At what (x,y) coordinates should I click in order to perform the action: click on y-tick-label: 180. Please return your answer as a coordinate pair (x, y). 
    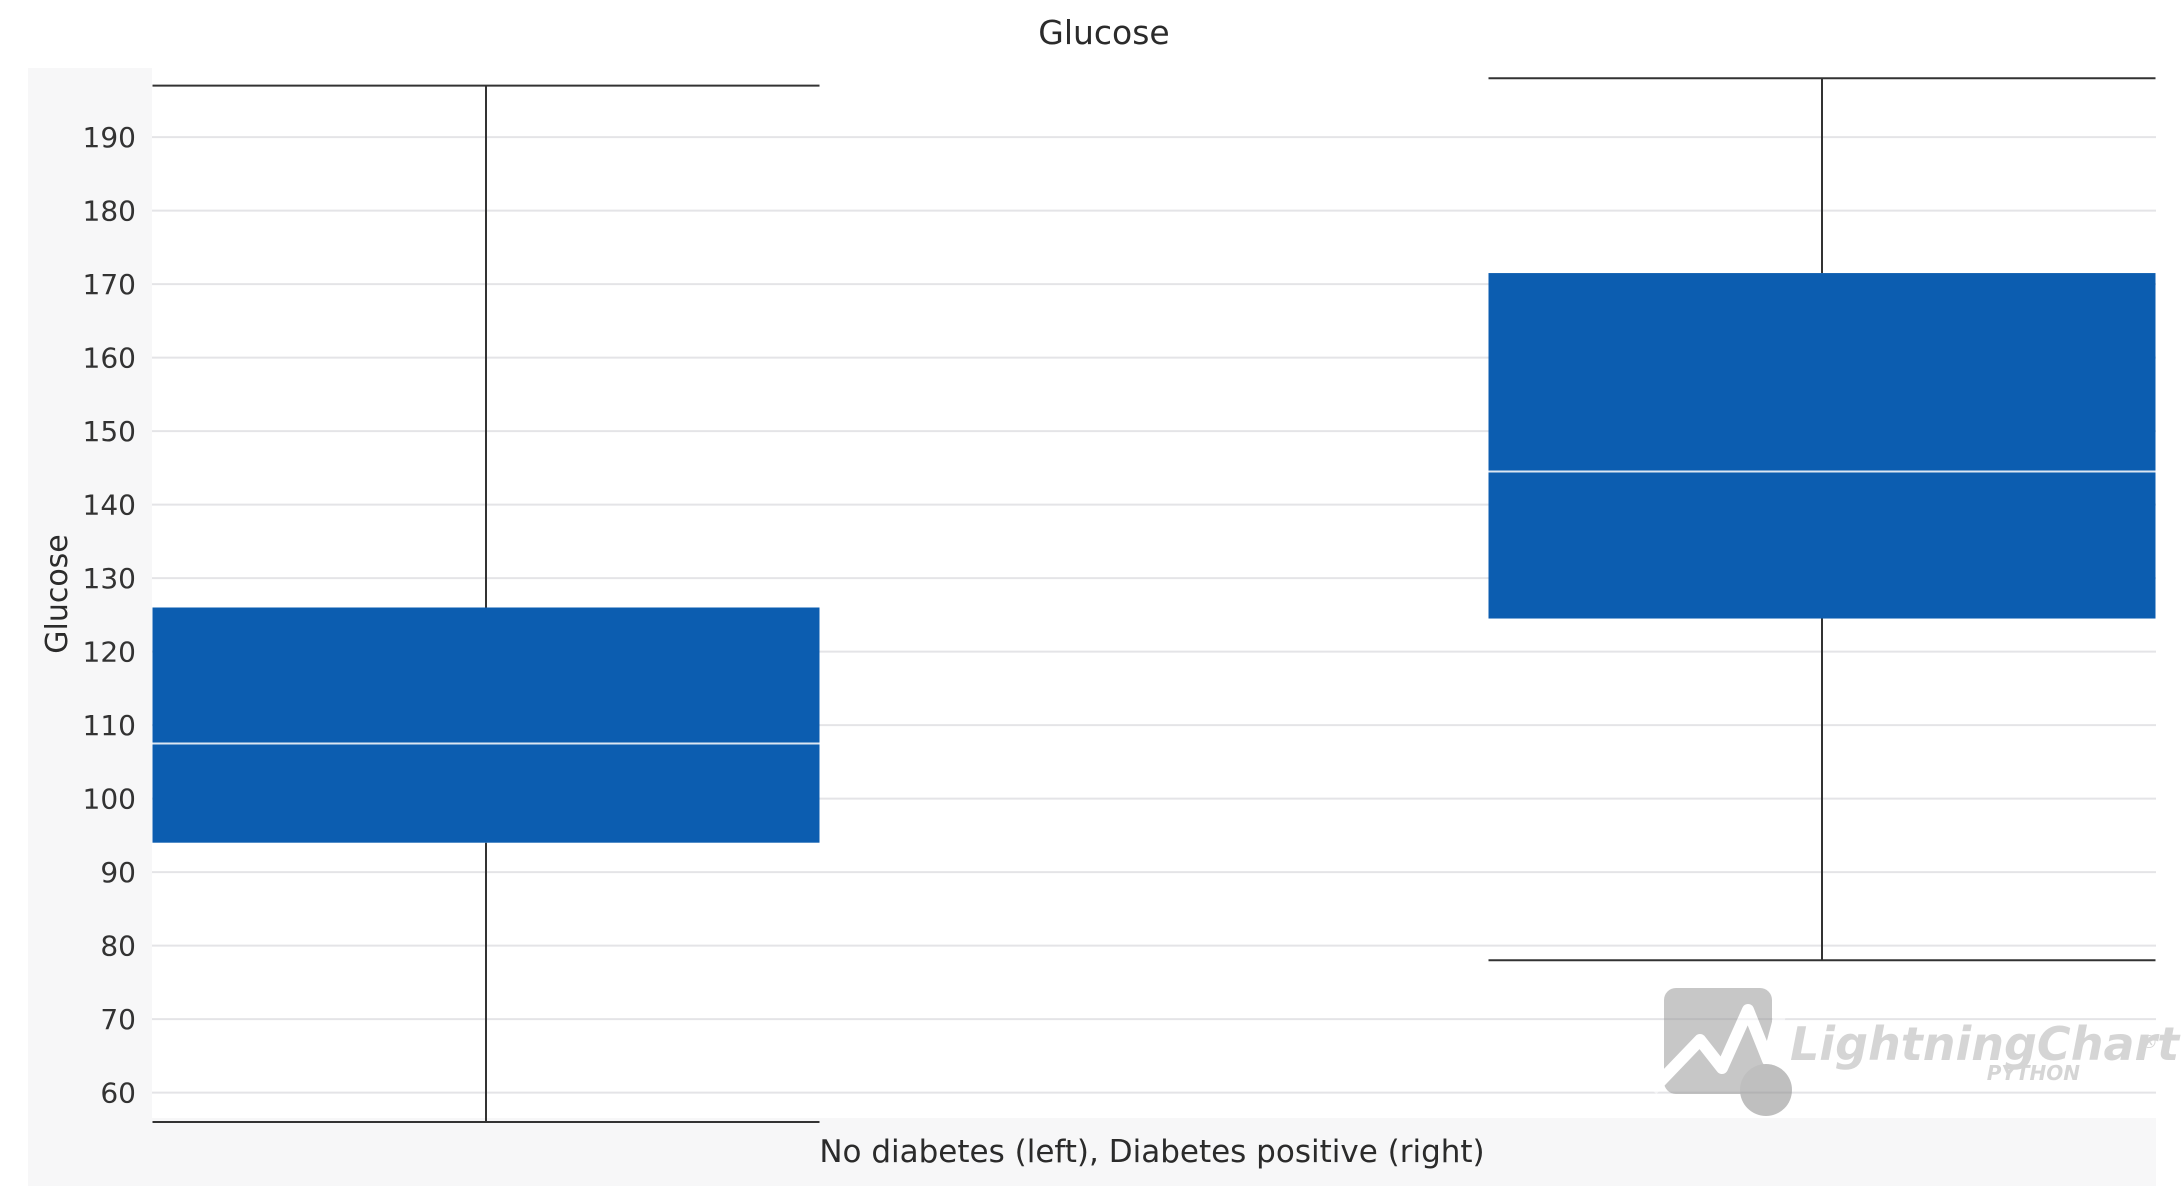
    Looking at the image, I should click on (109, 211).